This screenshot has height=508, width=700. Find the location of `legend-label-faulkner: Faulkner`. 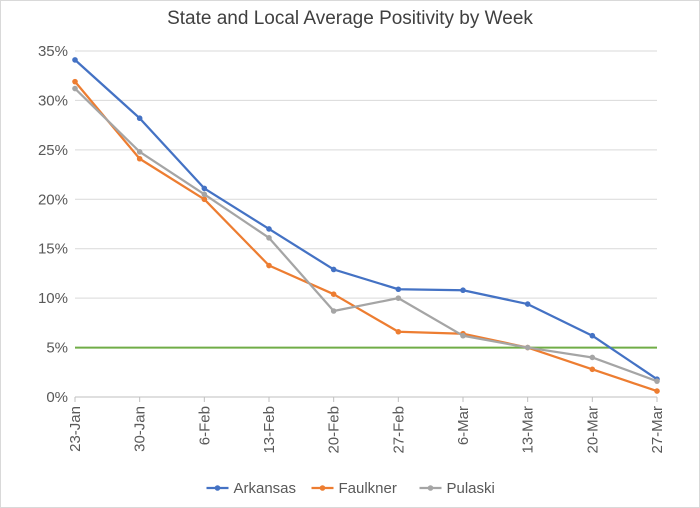

legend-label-faulkner: Faulkner is located at coordinates (368, 488).